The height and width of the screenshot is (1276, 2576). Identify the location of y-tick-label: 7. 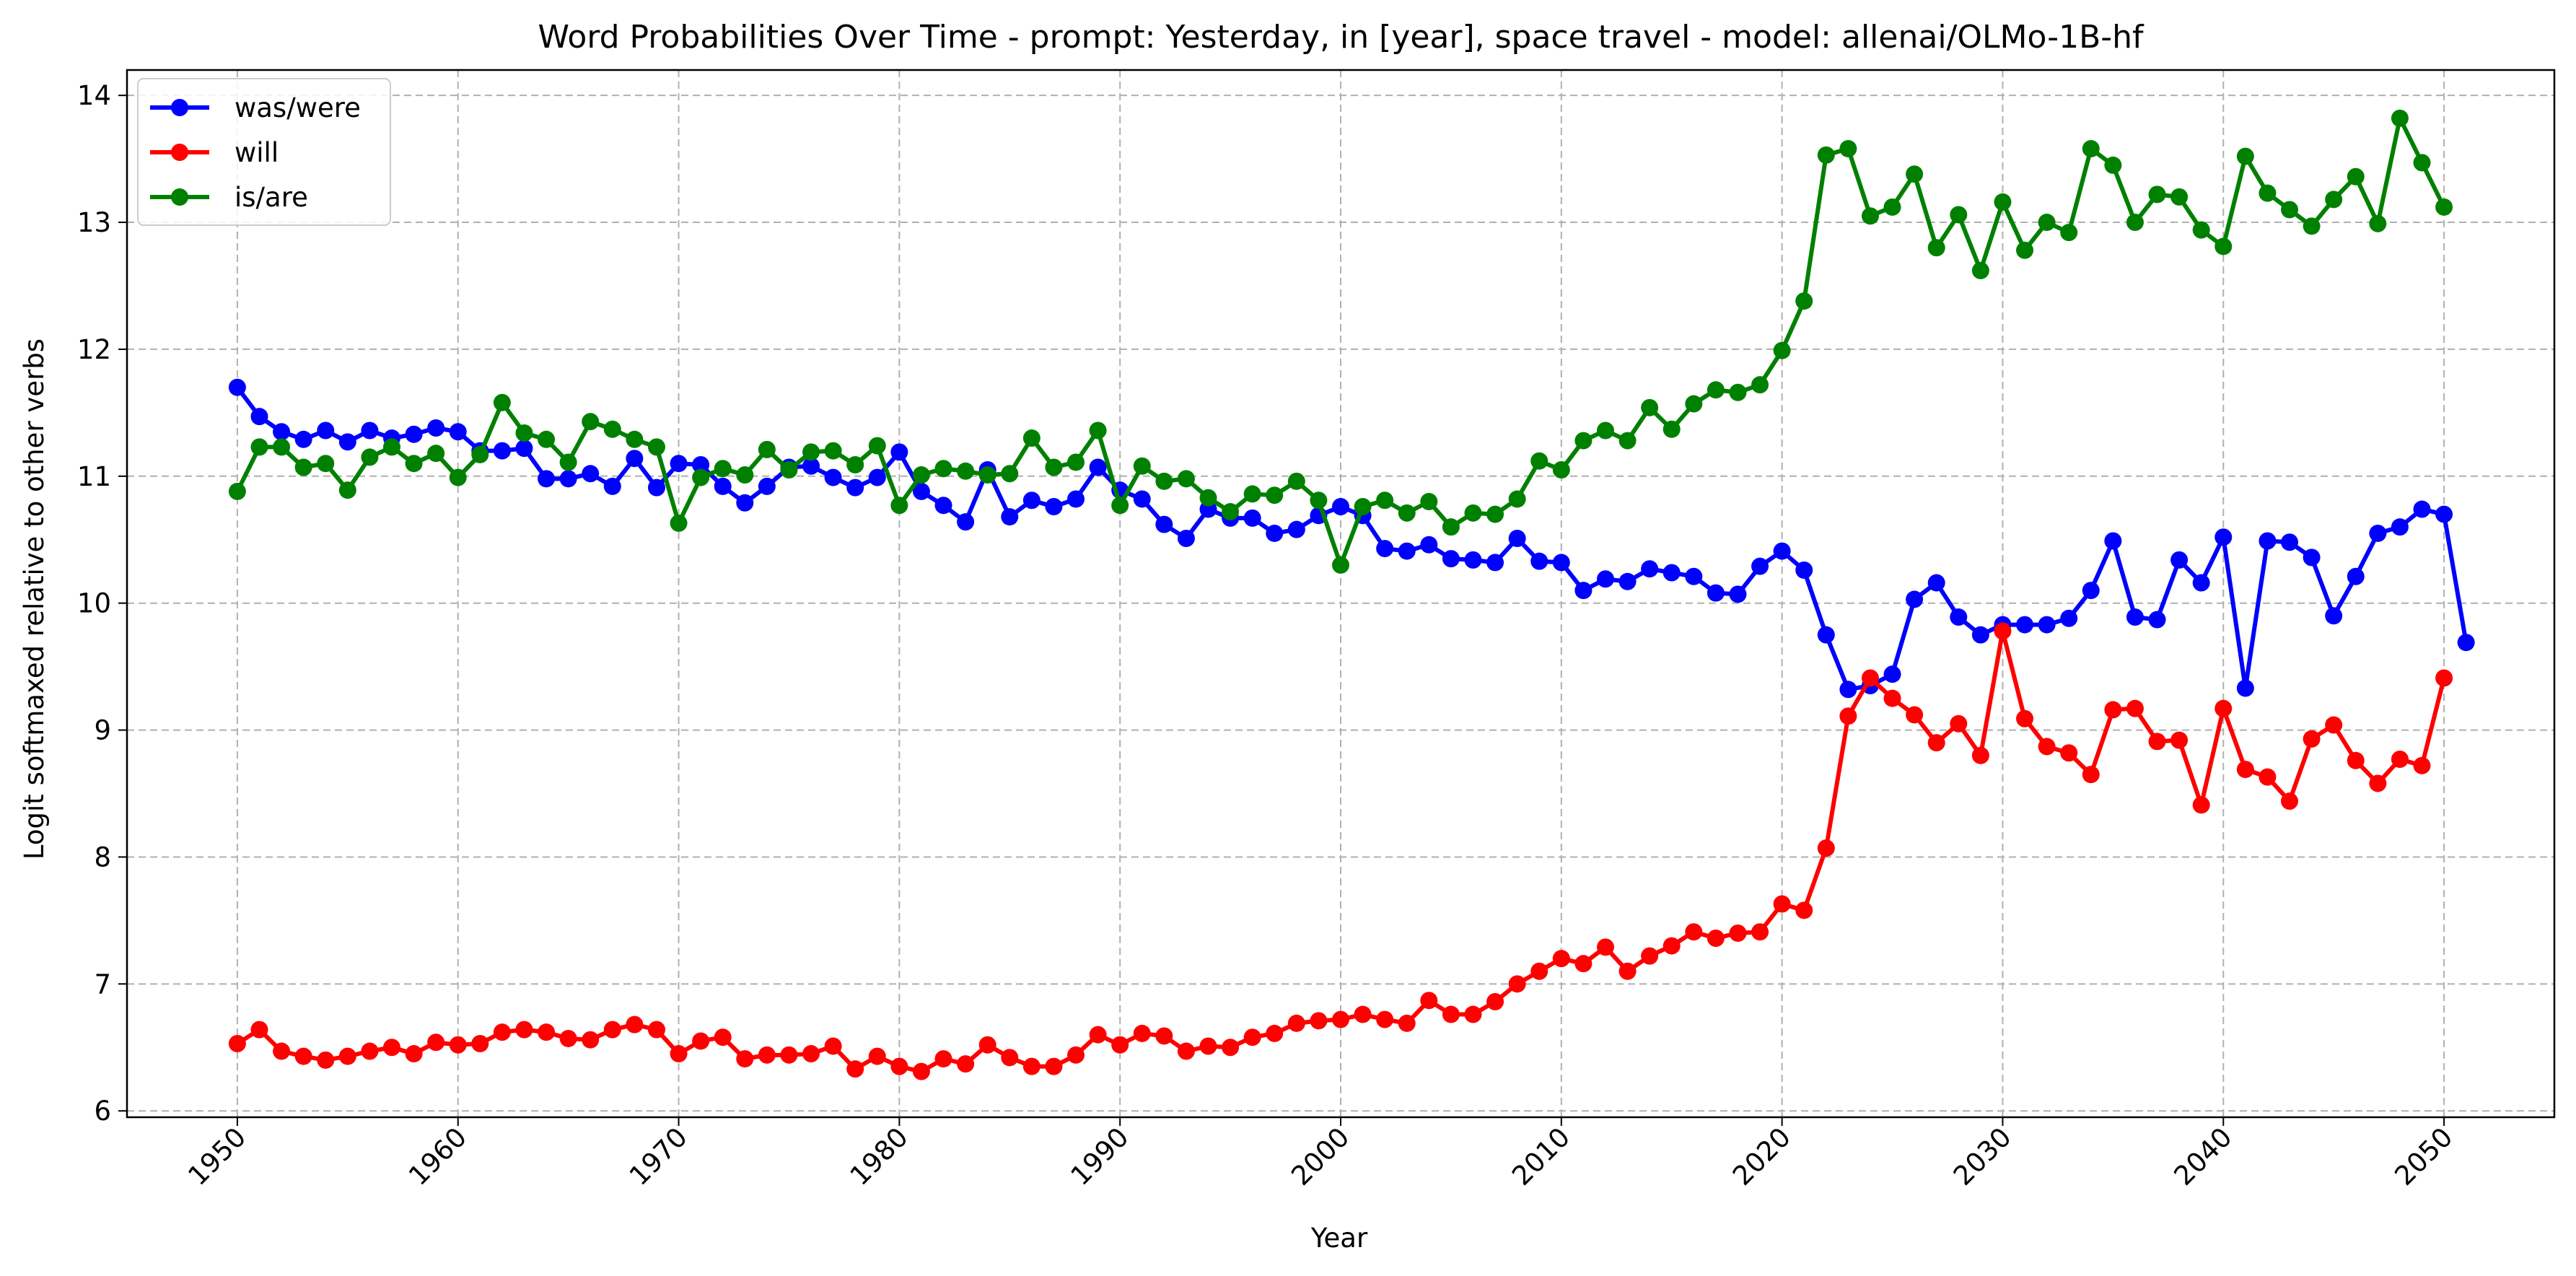
(103, 984).